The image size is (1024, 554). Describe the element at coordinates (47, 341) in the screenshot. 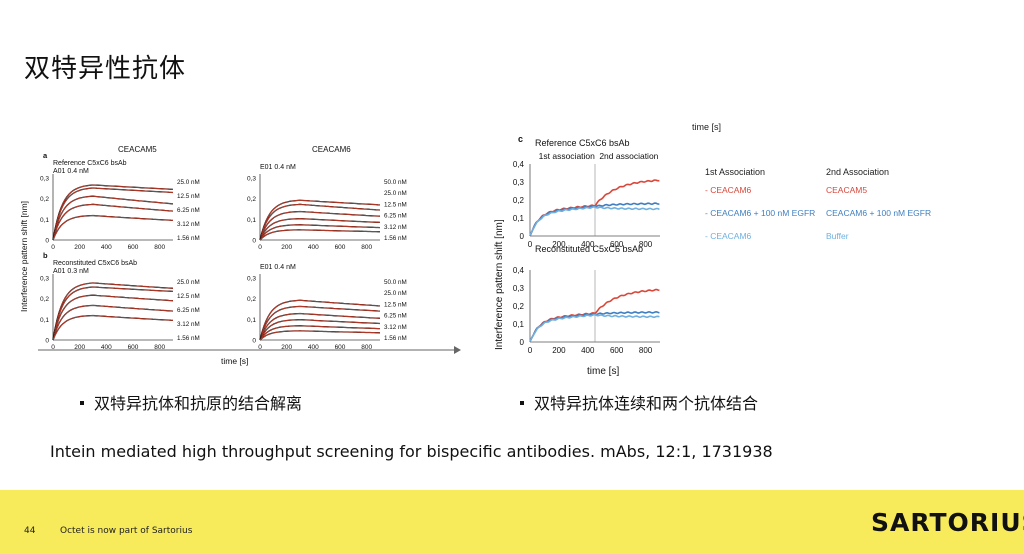

I see `y-tick-label: 0` at that location.